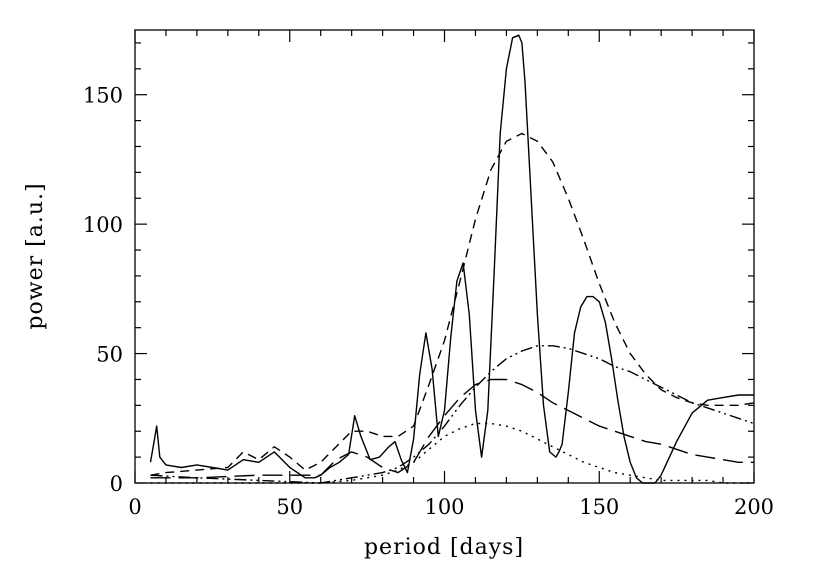 The height and width of the screenshot is (576, 830). What do you see at coordinates (116, 484) in the screenshot?
I see `y-tick-label: 0` at bounding box center [116, 484].